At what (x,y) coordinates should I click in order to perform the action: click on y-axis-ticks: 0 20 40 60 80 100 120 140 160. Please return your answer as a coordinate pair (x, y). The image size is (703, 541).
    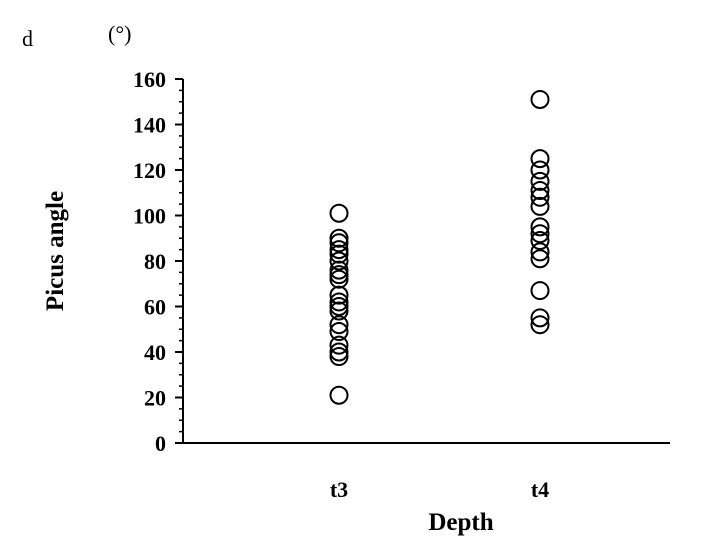
    Looking at the image, I should click on (158, 261).